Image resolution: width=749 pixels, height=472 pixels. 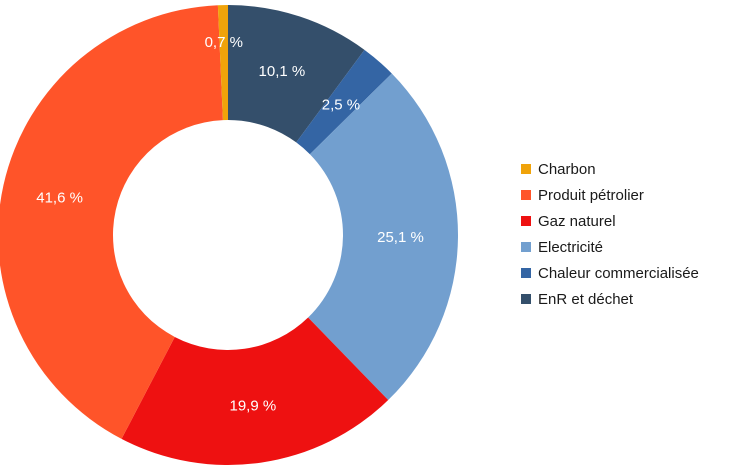 I want to click on slice-enr-et-dechet, so click(x=296, y=74).